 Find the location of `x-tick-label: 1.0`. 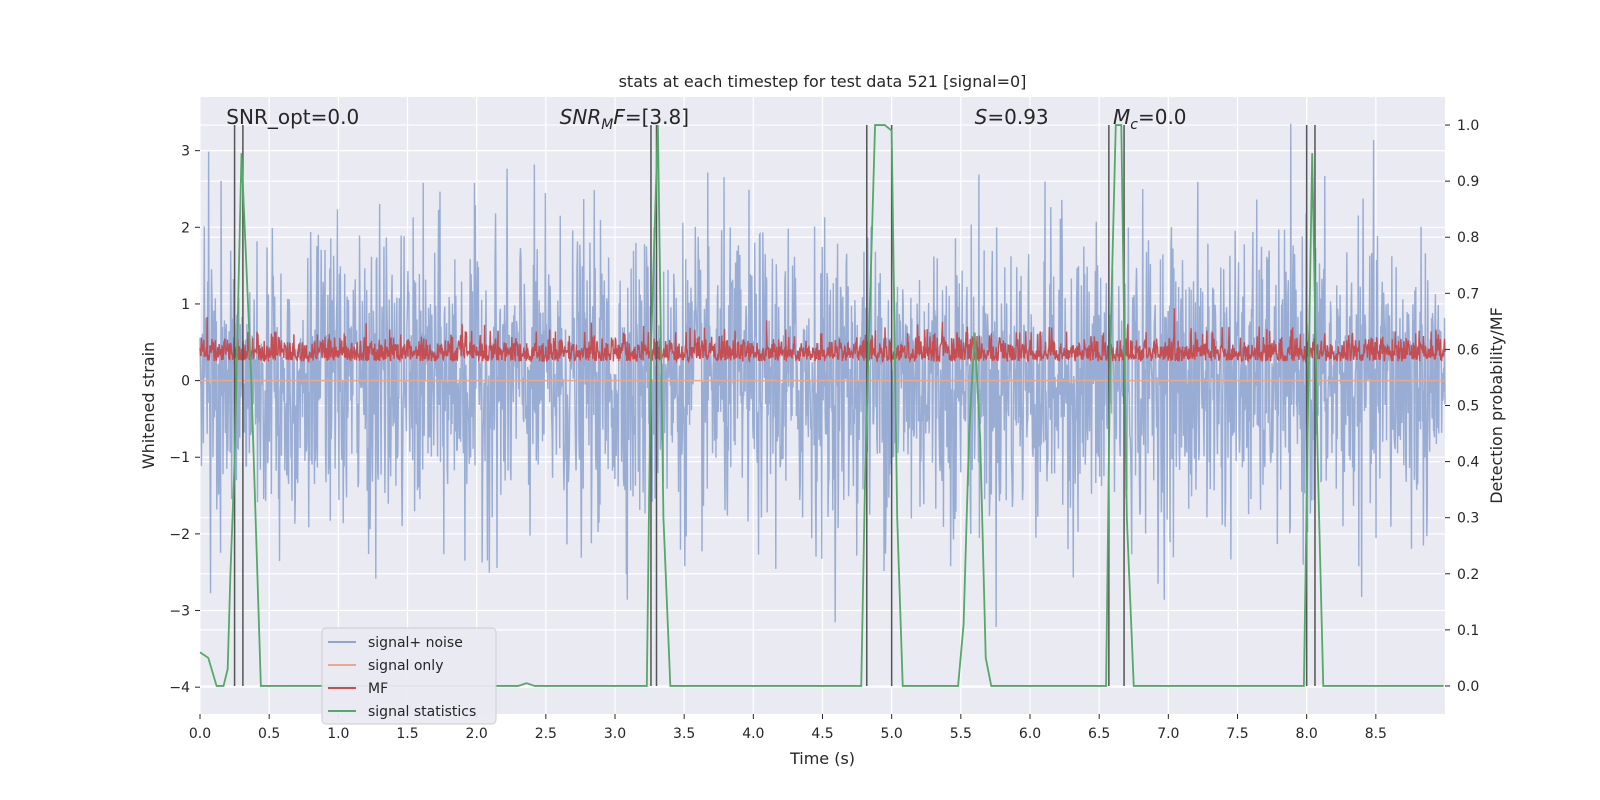

x-tick-label: 1.0 is located at coordinates (338, 734).